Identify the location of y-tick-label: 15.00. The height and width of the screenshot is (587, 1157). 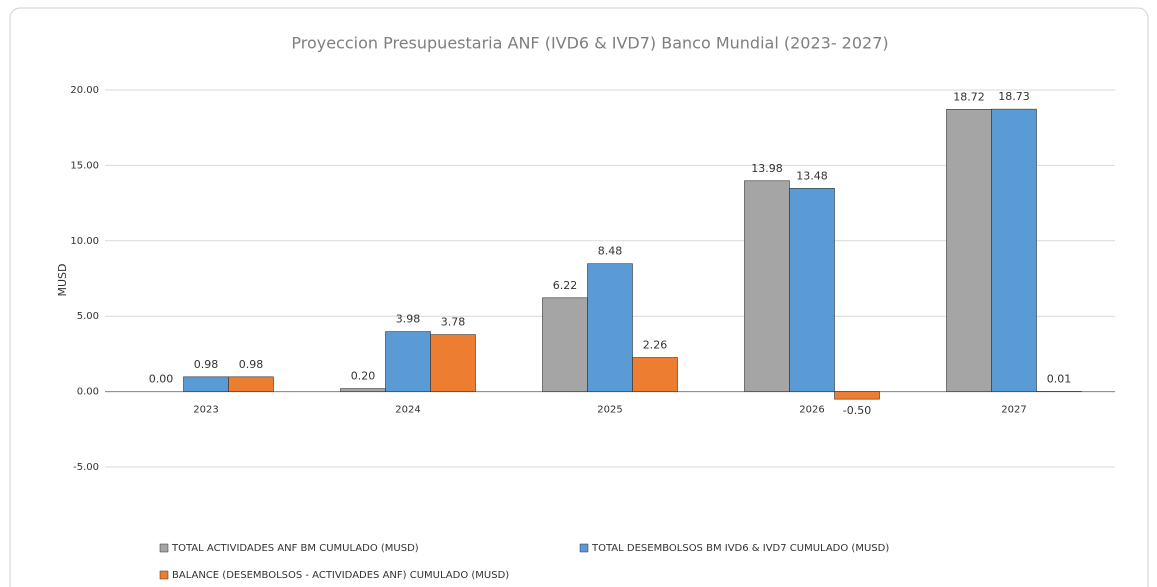
(84, 165).